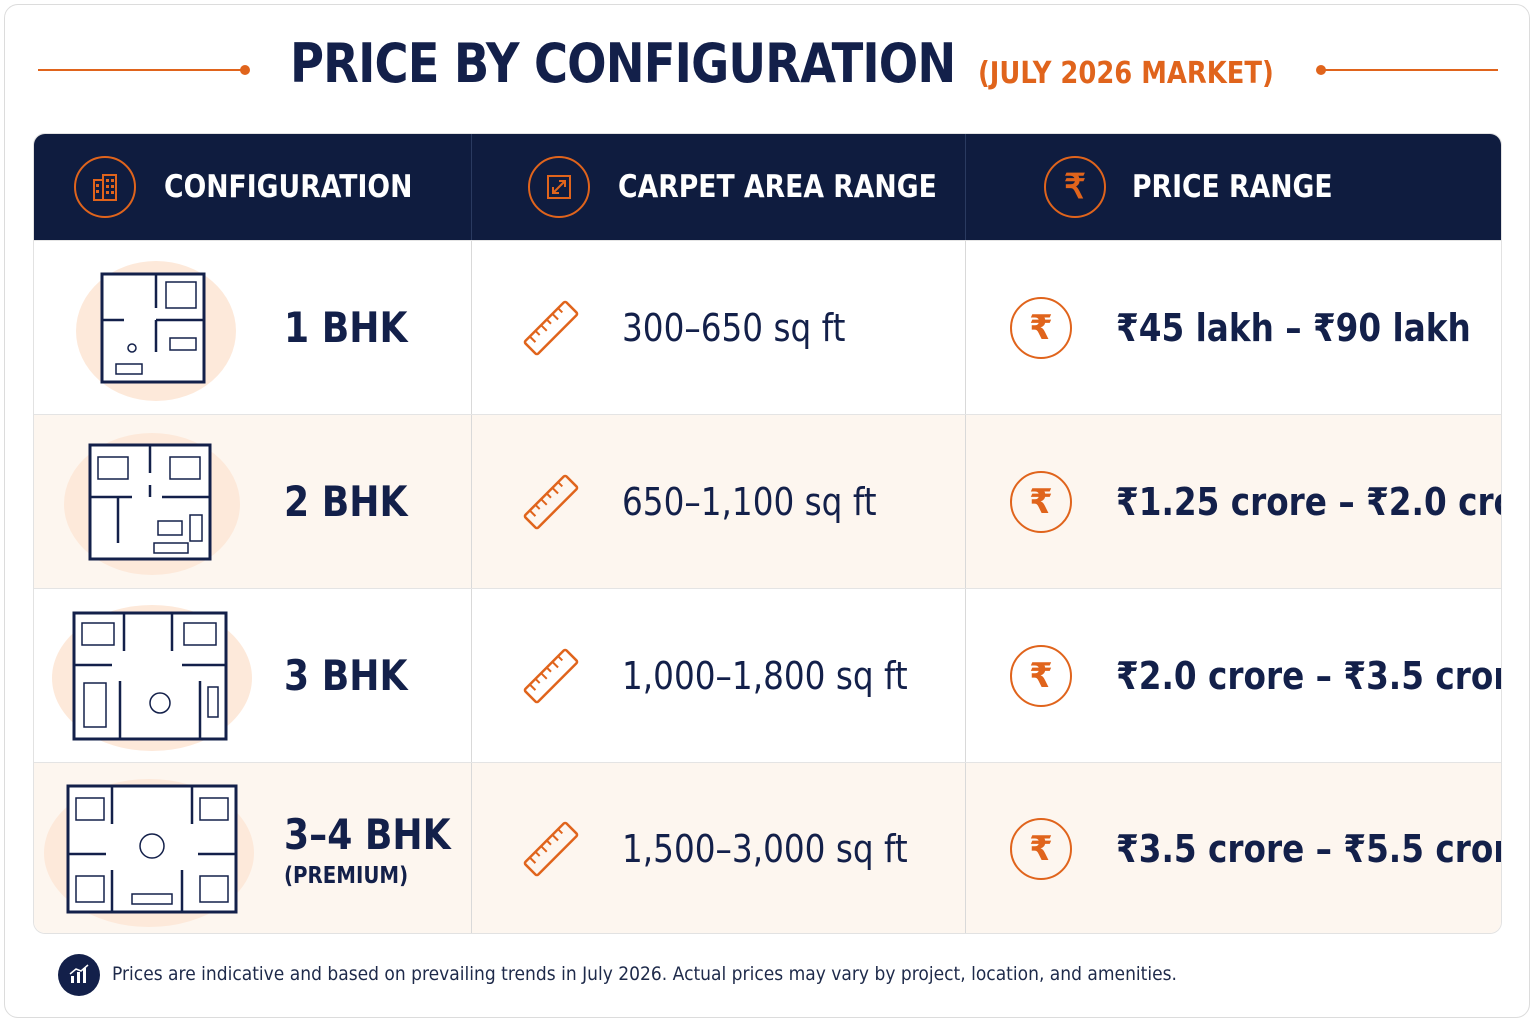  I want to click on expand-arrows-icon, so click(559, 187).